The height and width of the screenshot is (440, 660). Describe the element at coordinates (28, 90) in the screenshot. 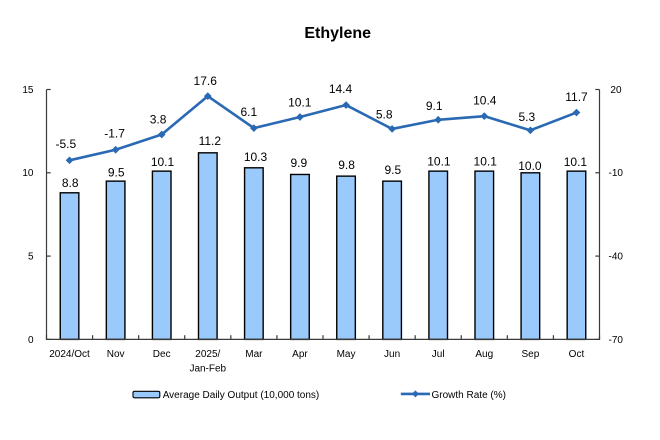

I see `svg-text: 15` at that location.